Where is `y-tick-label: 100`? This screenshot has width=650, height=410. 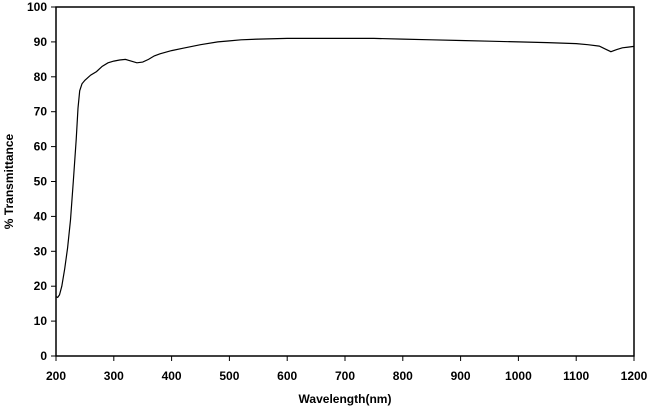 y-tick-label: 100 is located at coordinates (37, 7).